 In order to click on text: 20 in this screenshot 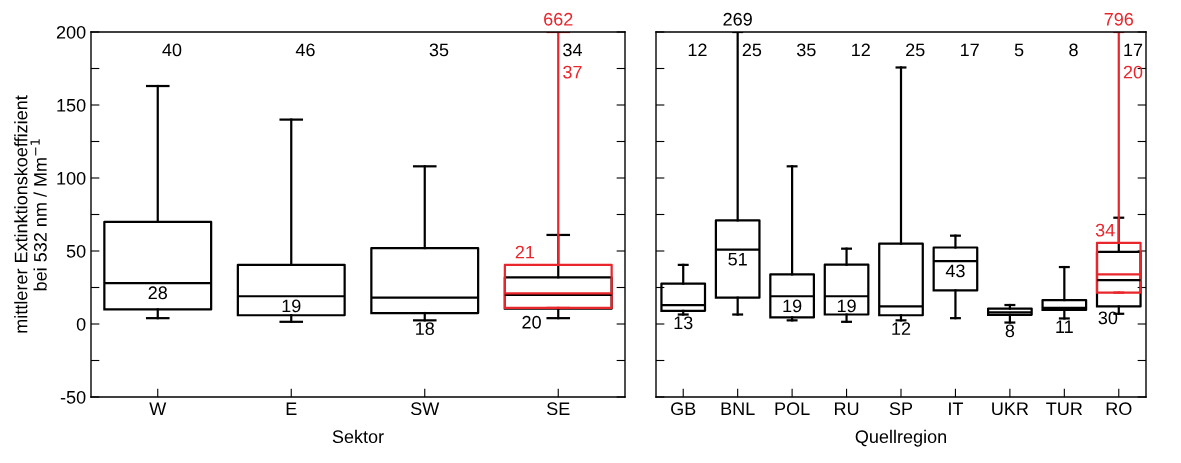, I will do `click(1133, 72)`.